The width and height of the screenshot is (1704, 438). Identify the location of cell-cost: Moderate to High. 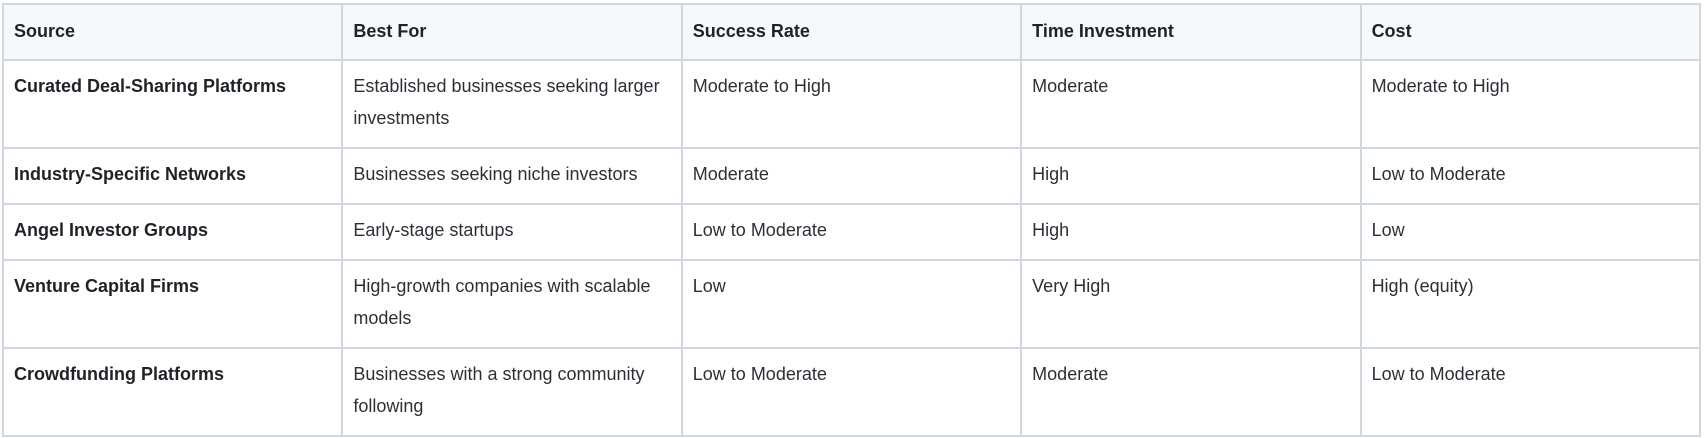
(1530, 104).